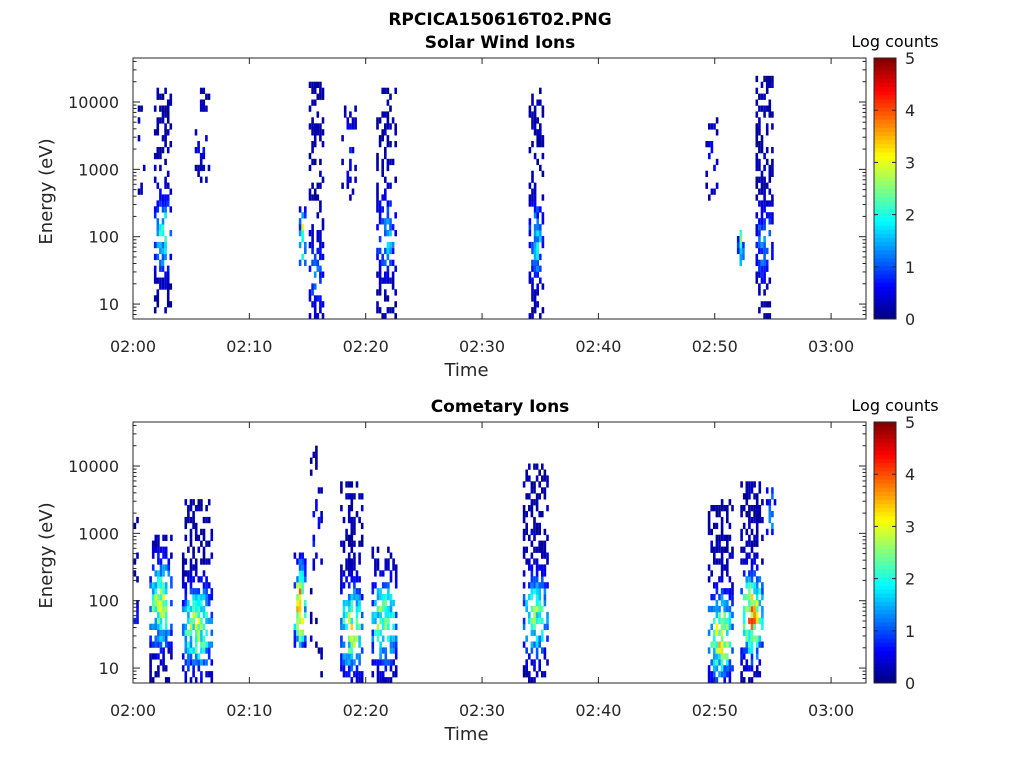 Image resolution: width=1024 pixels, height=768 pixels. Describe the element at coordinates (910, 215) in the screenshot. I see `colorbar-tick-label: 2` at that location.